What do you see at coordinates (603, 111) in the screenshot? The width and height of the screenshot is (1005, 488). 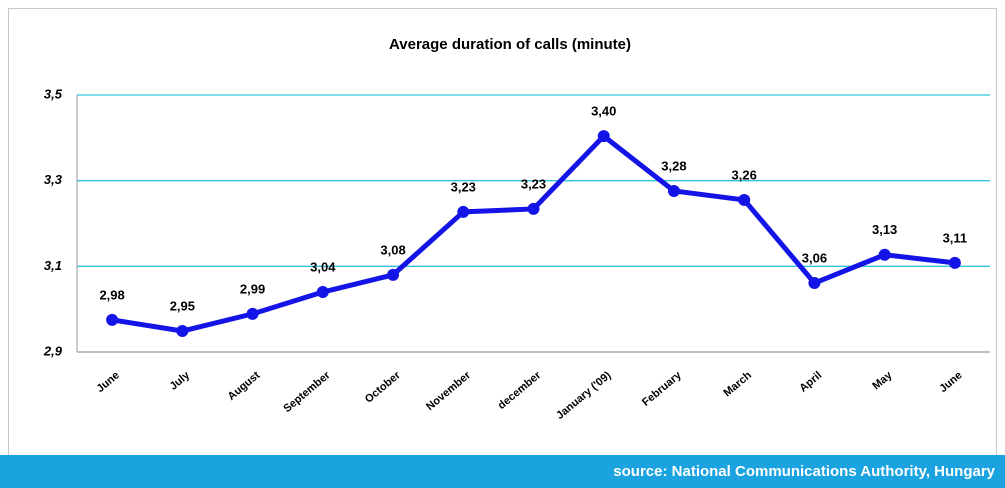 I see `value-label: 3,40` at bounding box center [603, 111].